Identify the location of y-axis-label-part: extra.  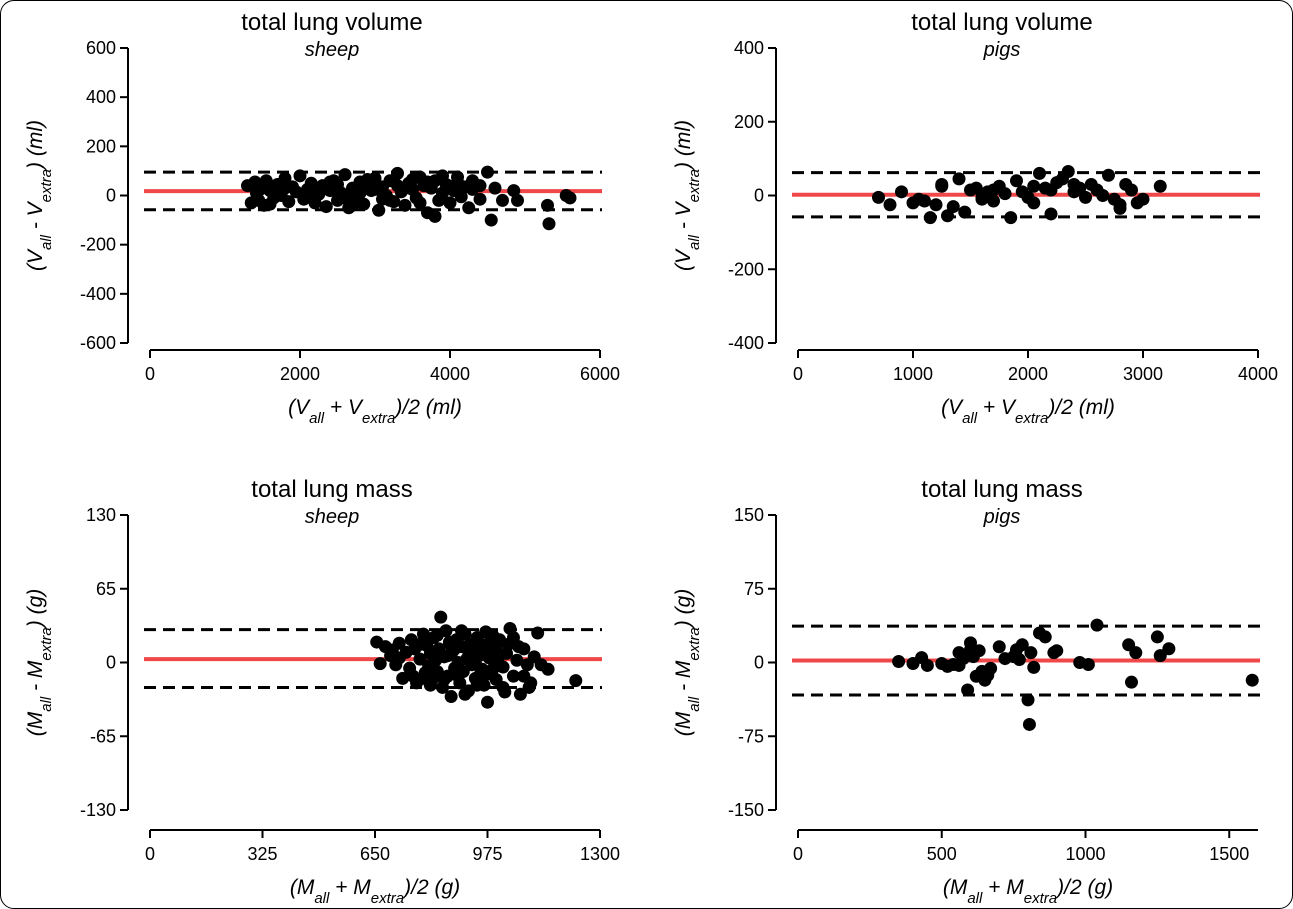
(46, 185).